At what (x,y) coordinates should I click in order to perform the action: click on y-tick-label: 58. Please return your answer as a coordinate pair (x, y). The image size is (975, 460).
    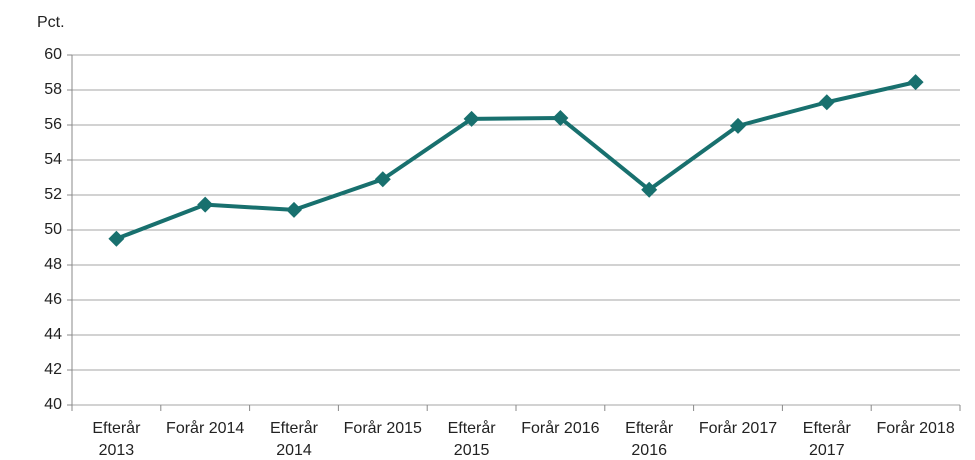
    Looking at the image, I should click on (53, 89).